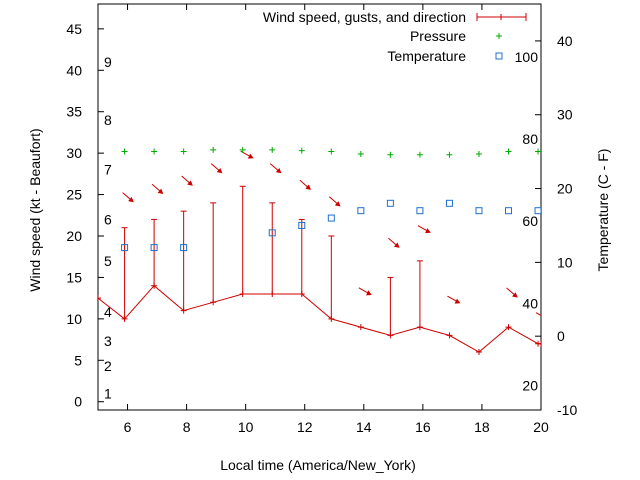 This screenshot has width=640, height=480. I want to click on y-tick-label-left: 35, so click(74, 112).